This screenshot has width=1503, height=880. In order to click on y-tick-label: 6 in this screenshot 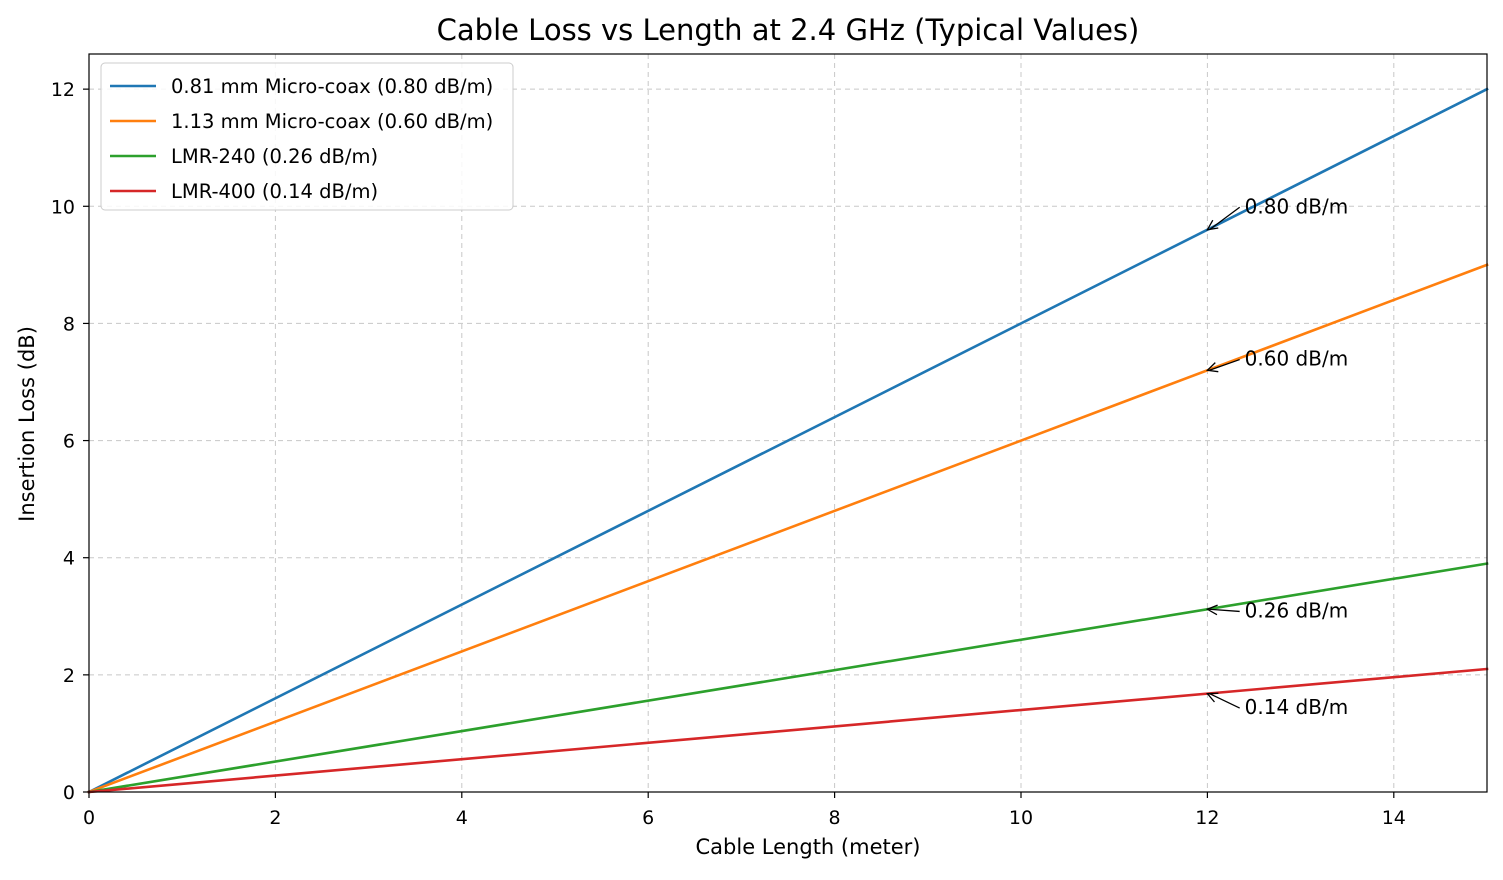, I will do `click(69, 442)`.